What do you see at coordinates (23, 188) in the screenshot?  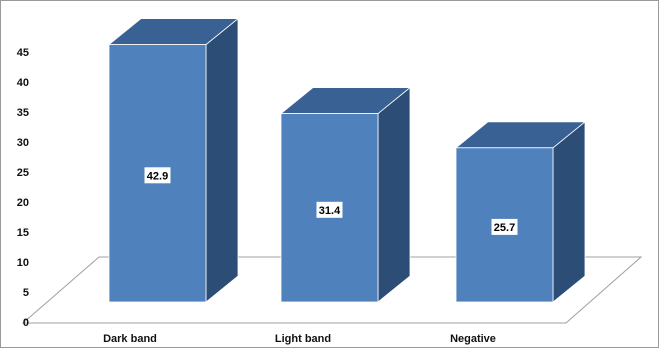 I see `y-axis: 0 5 10 15 20 25 30 35 40 45` at bounding box center [23, 188].